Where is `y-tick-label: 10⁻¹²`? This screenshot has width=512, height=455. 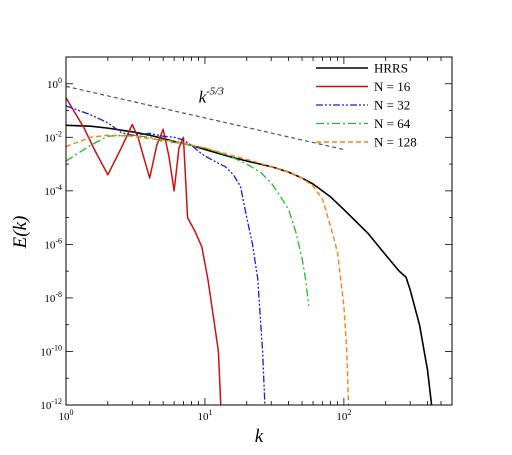 y-tick-label: 10⁻¹² is located at coordinates (51, 404).